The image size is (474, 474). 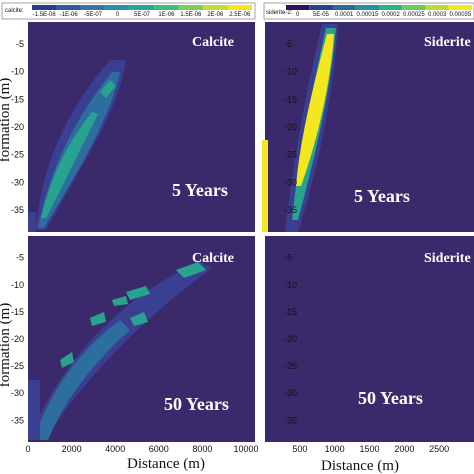 I want to click on x-tick-label: 2500, so click(x=439, y=449).